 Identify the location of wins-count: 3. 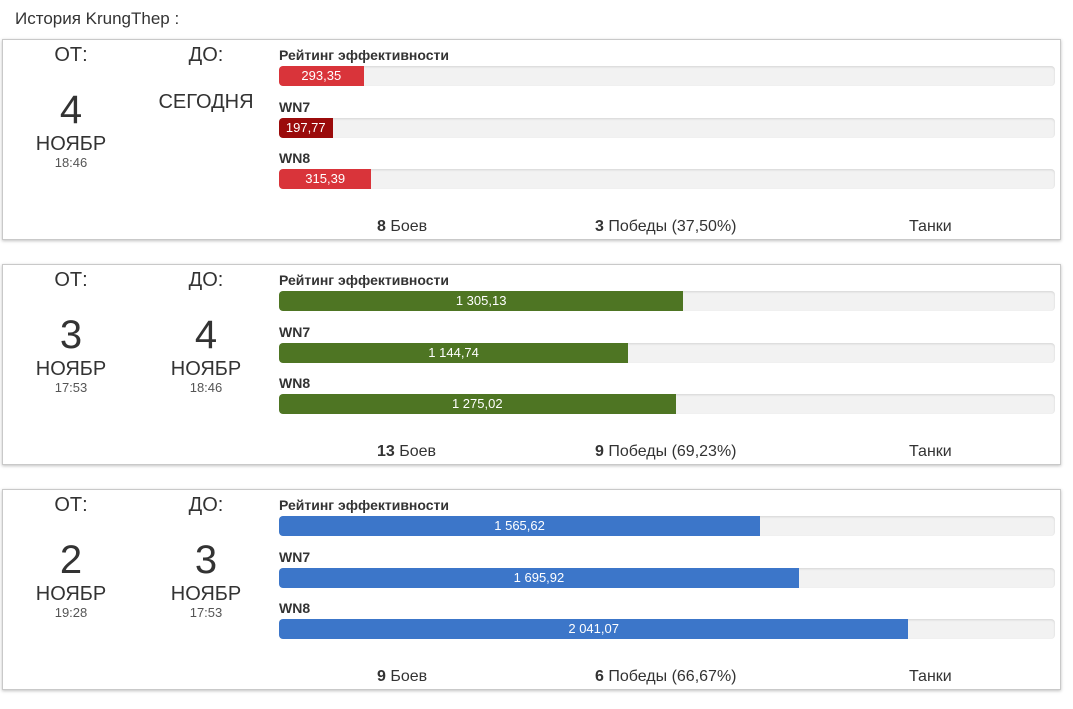
(599, 226).